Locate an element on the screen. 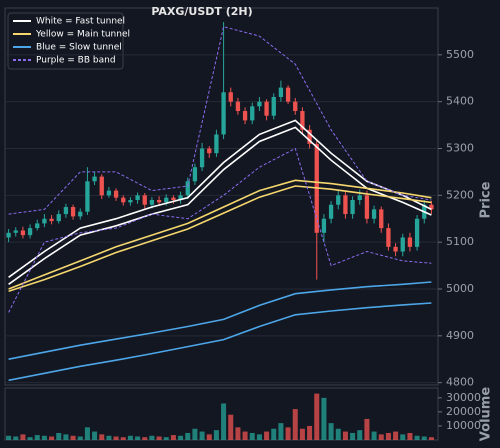 This screenshot has width=500, height=448. legend-label: Blue = Slow tunnel is located at coordinates (79, 48).